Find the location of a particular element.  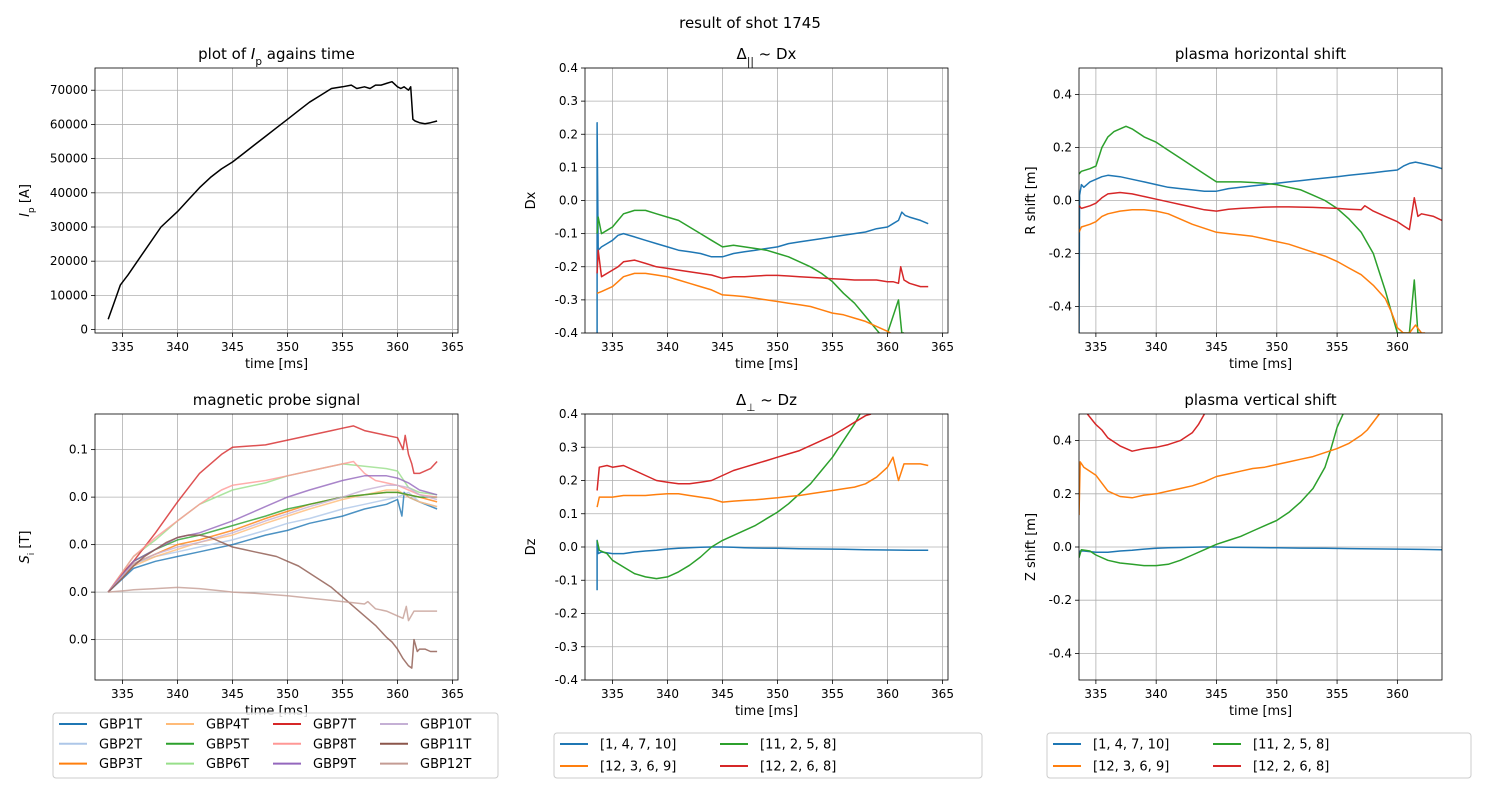

legend-item: GBP12T is located at coordinates (425, 764).